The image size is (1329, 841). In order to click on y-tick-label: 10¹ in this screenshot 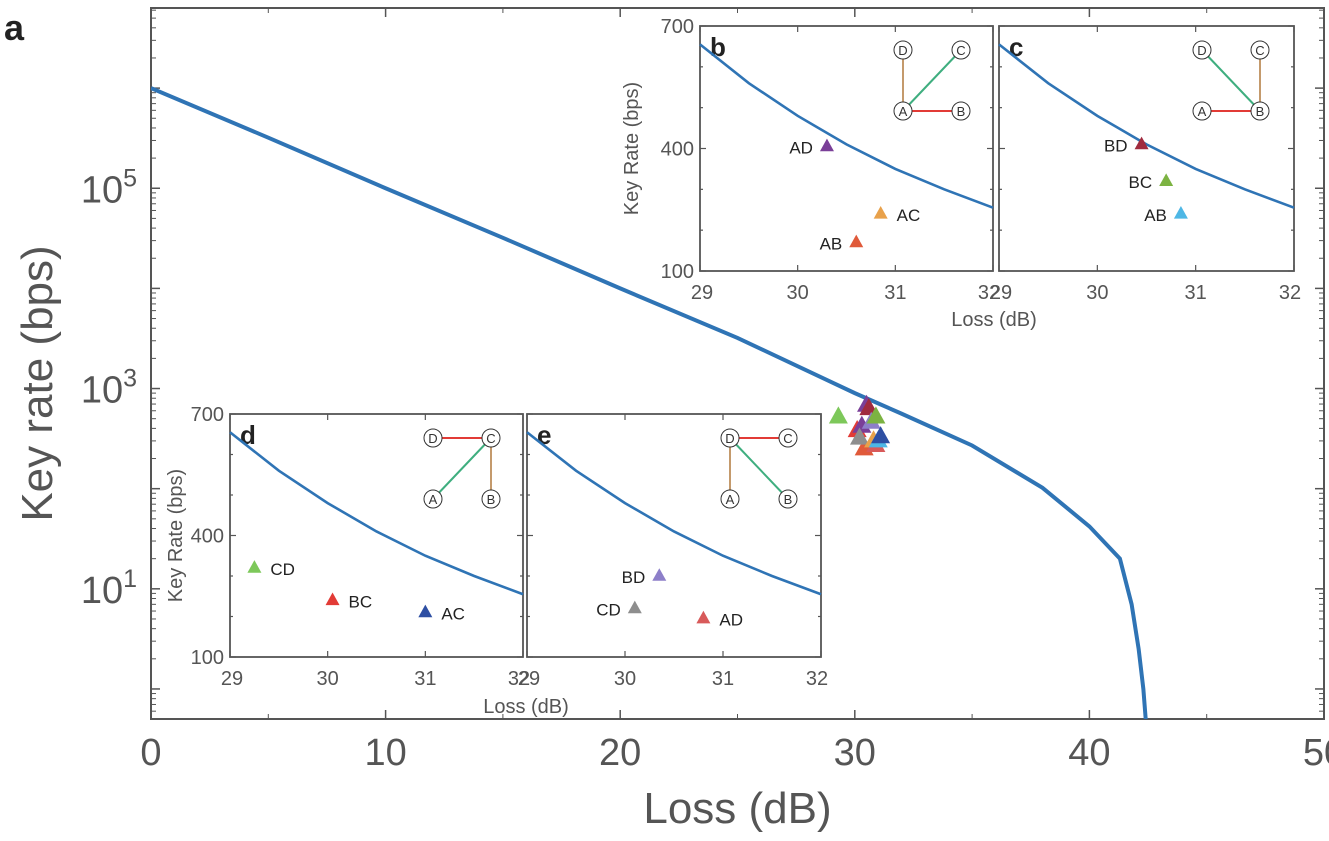, I will do `click(109, 588)`.